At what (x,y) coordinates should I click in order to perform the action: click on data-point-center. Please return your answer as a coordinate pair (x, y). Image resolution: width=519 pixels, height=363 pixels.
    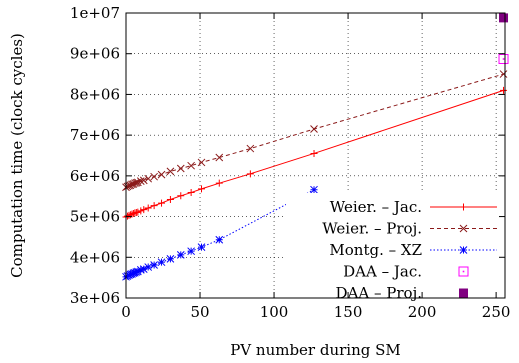
    Looking at the image, I should click on (503, 59).